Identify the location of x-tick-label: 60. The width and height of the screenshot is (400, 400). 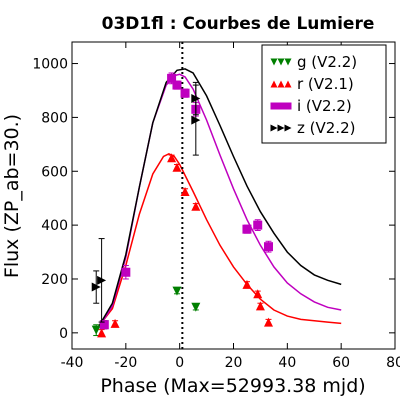
(341, 363).